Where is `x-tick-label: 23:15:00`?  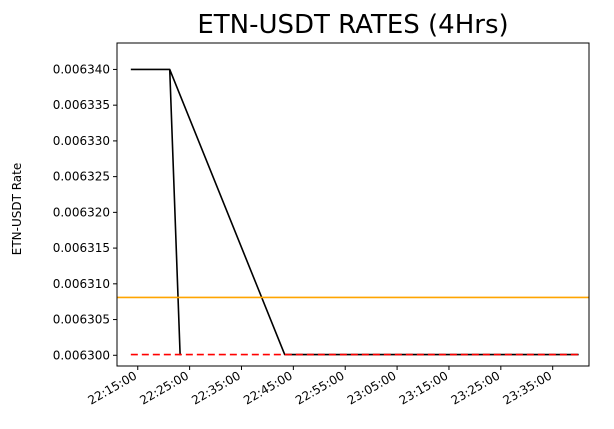
x-tick-label: 23:15:00 is located at coordinates (424, 387).